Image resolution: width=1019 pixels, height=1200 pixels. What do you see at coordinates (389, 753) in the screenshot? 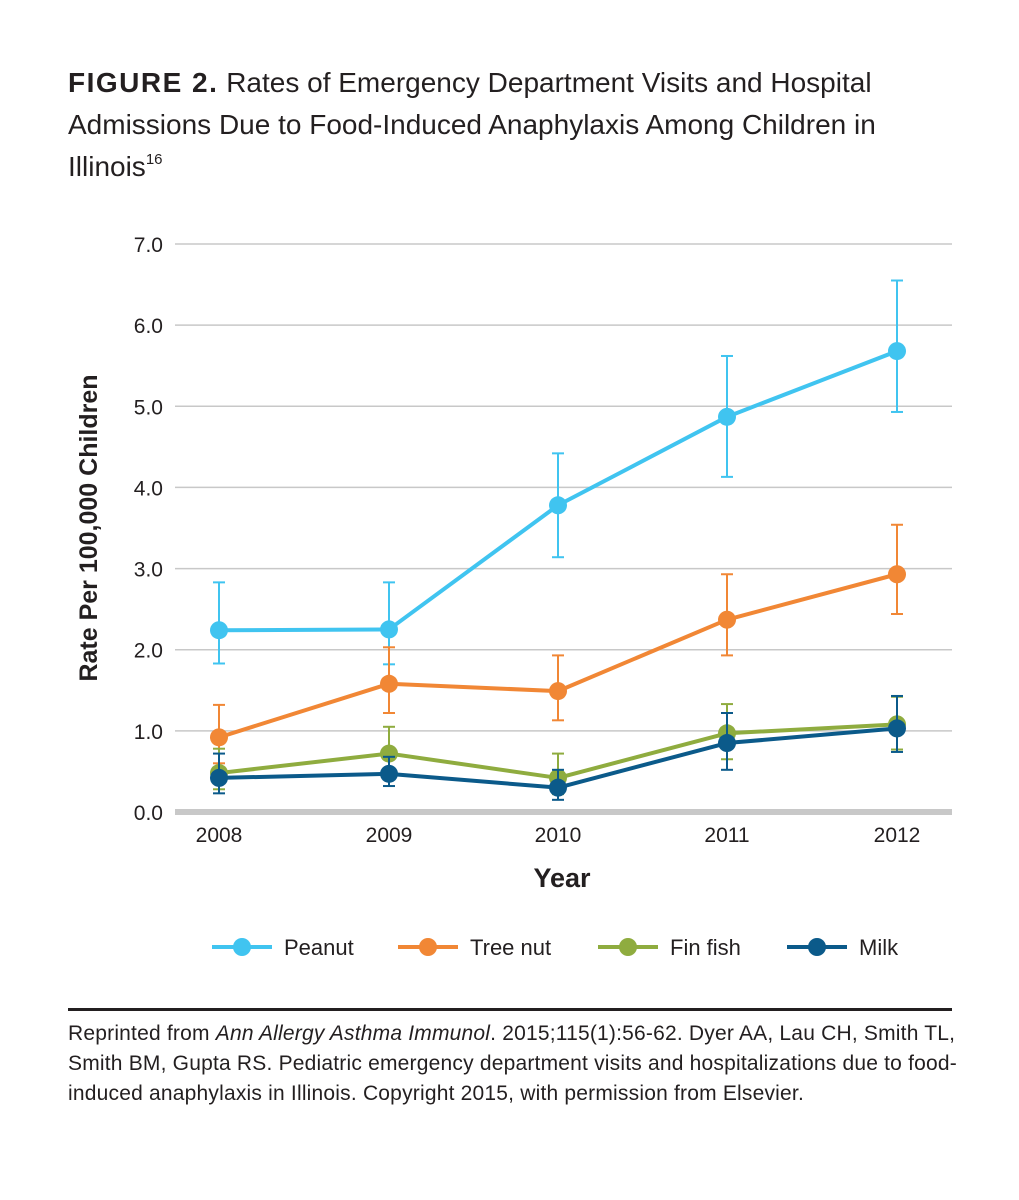
I see `data-point-fin-fish` at bounding box center [389, 753].